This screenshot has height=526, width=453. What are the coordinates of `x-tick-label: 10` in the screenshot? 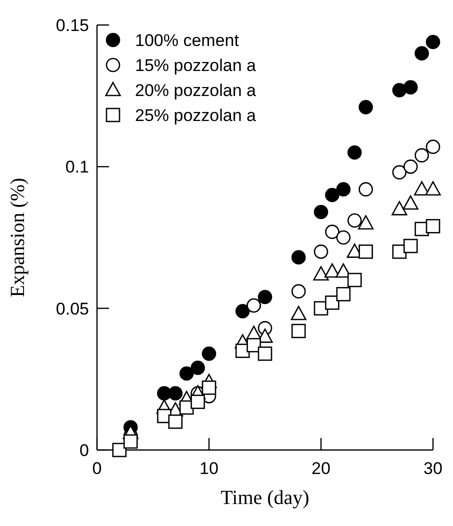 It's located at (209, 468).